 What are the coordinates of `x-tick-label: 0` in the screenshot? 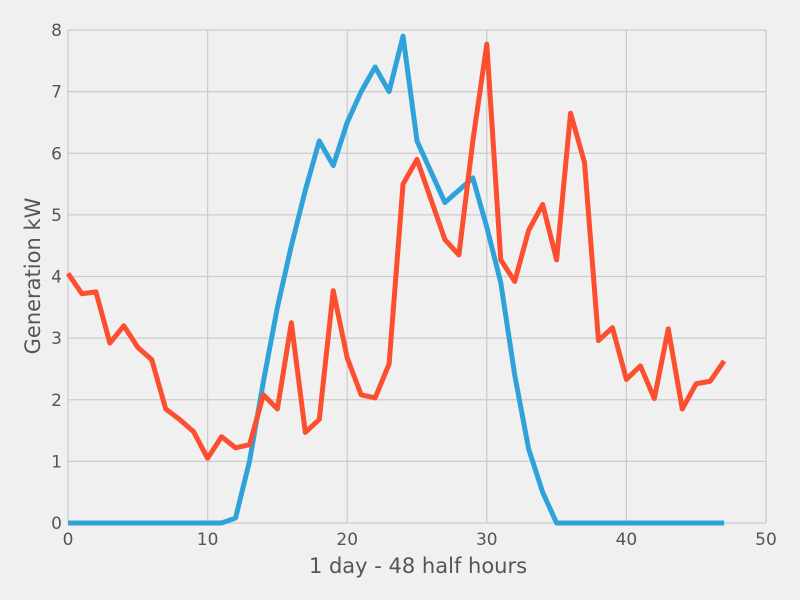 It's located at (68, 540).